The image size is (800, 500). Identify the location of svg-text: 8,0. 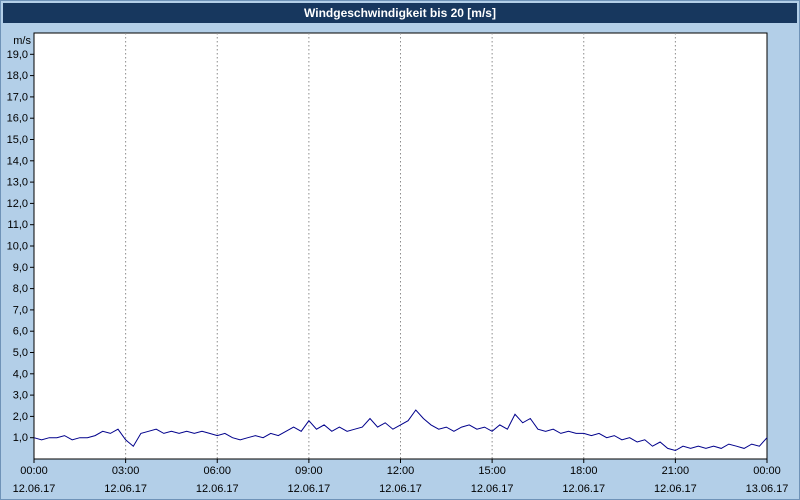
(20, 289).